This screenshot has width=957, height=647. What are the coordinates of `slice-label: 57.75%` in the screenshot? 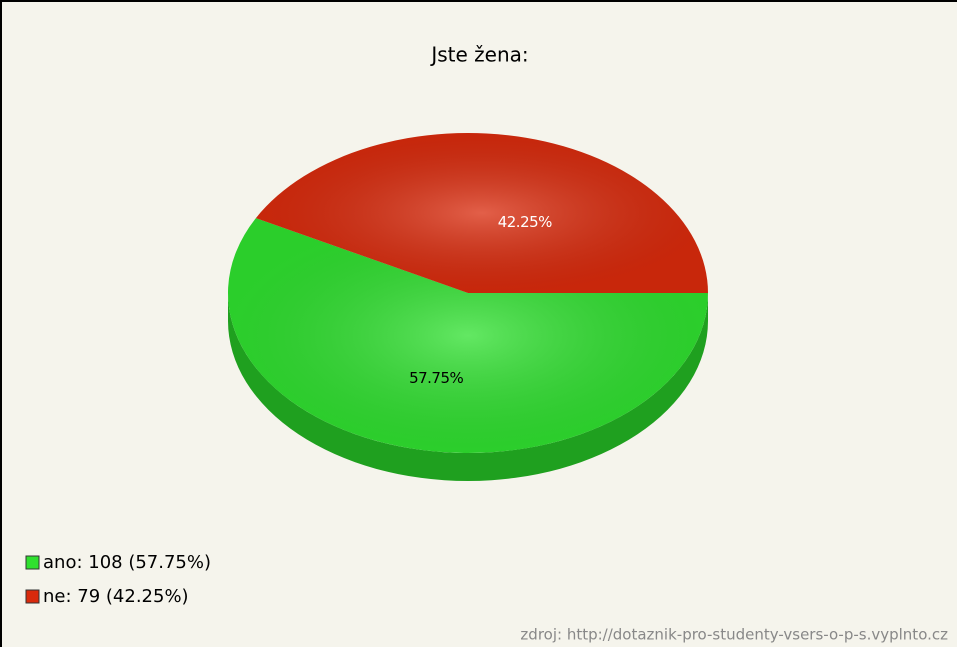 It's located at (436, 378).